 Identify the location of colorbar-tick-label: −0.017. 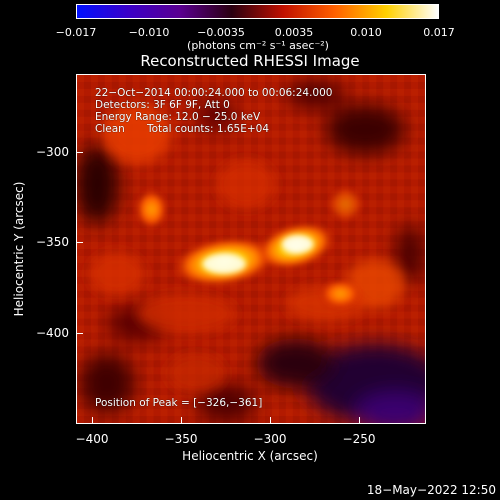
(76, 32).